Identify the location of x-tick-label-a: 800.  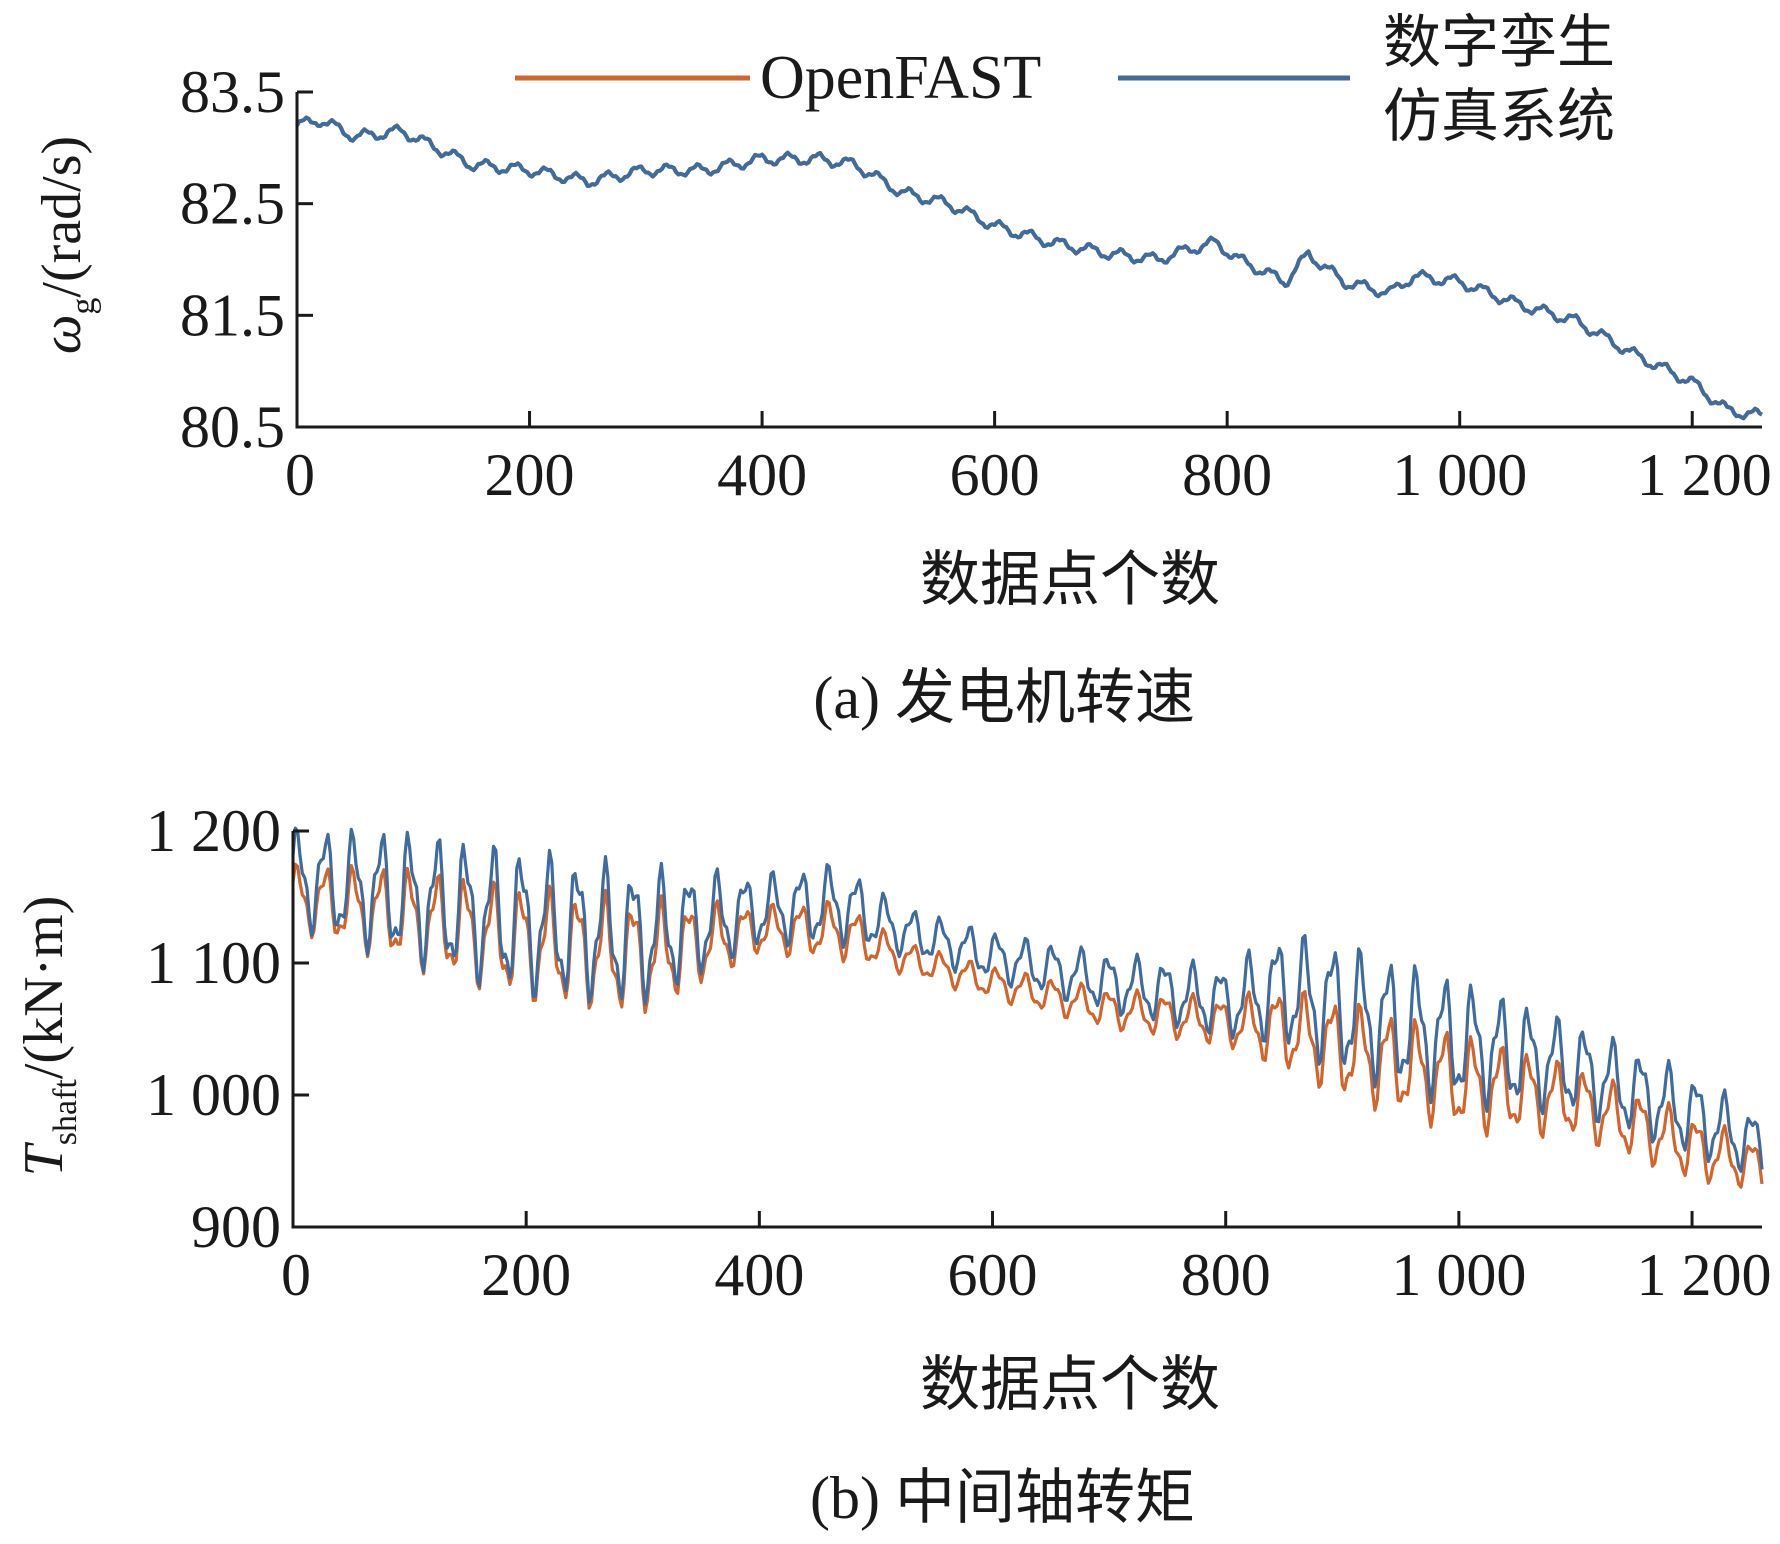
(1227, 475).